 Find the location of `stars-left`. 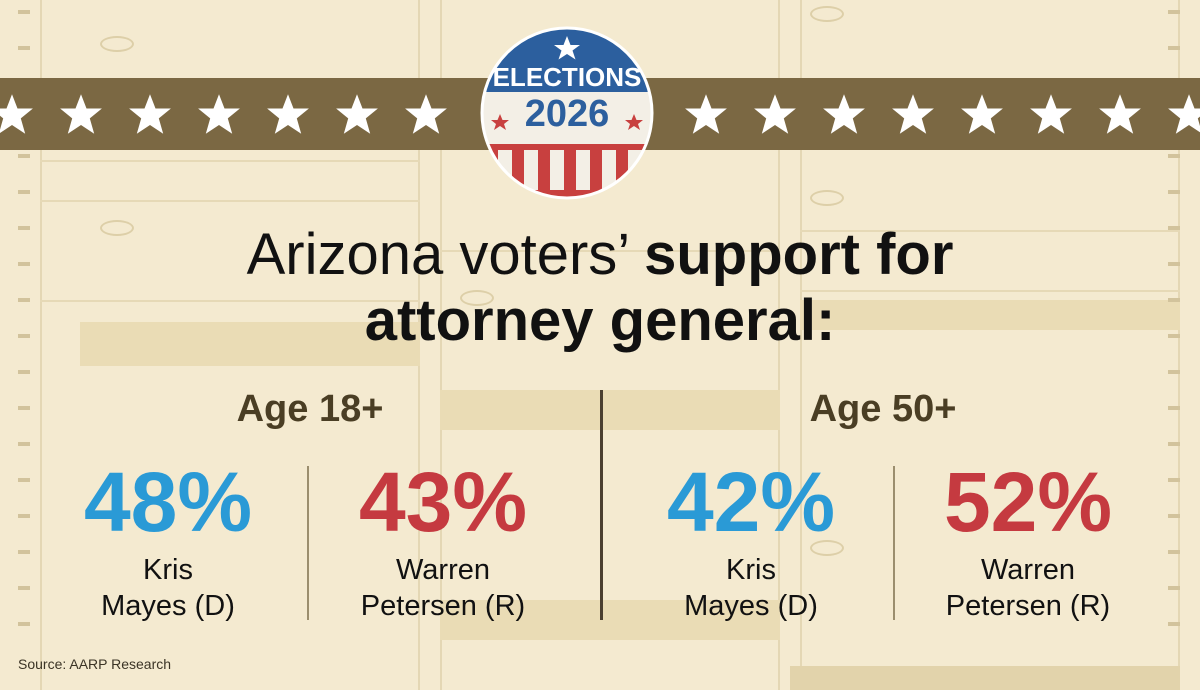

stars-left is located at coordinates (236, 114).